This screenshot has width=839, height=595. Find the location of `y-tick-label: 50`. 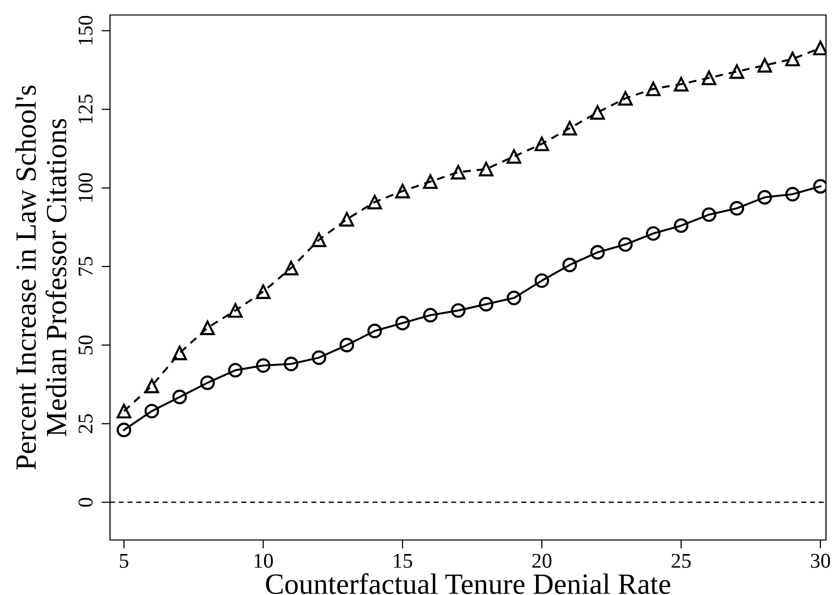

y-tick-label: 50 is located at coordinates (85, 344).